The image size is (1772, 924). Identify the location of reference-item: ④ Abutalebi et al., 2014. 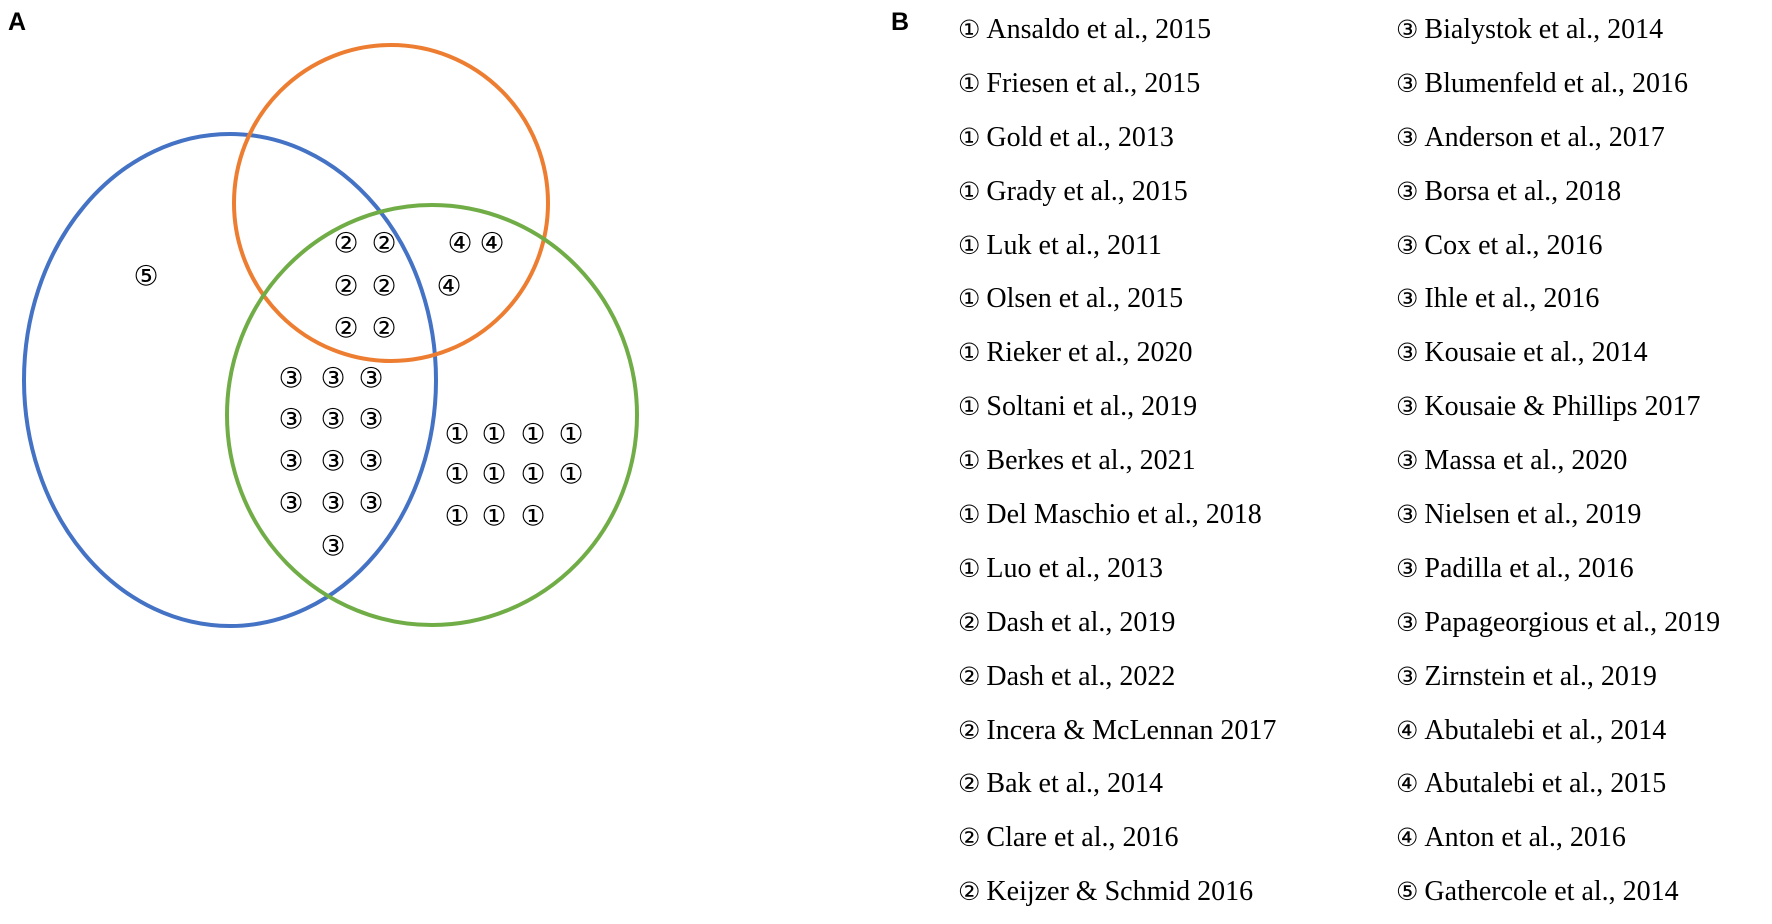
(1558, 736).